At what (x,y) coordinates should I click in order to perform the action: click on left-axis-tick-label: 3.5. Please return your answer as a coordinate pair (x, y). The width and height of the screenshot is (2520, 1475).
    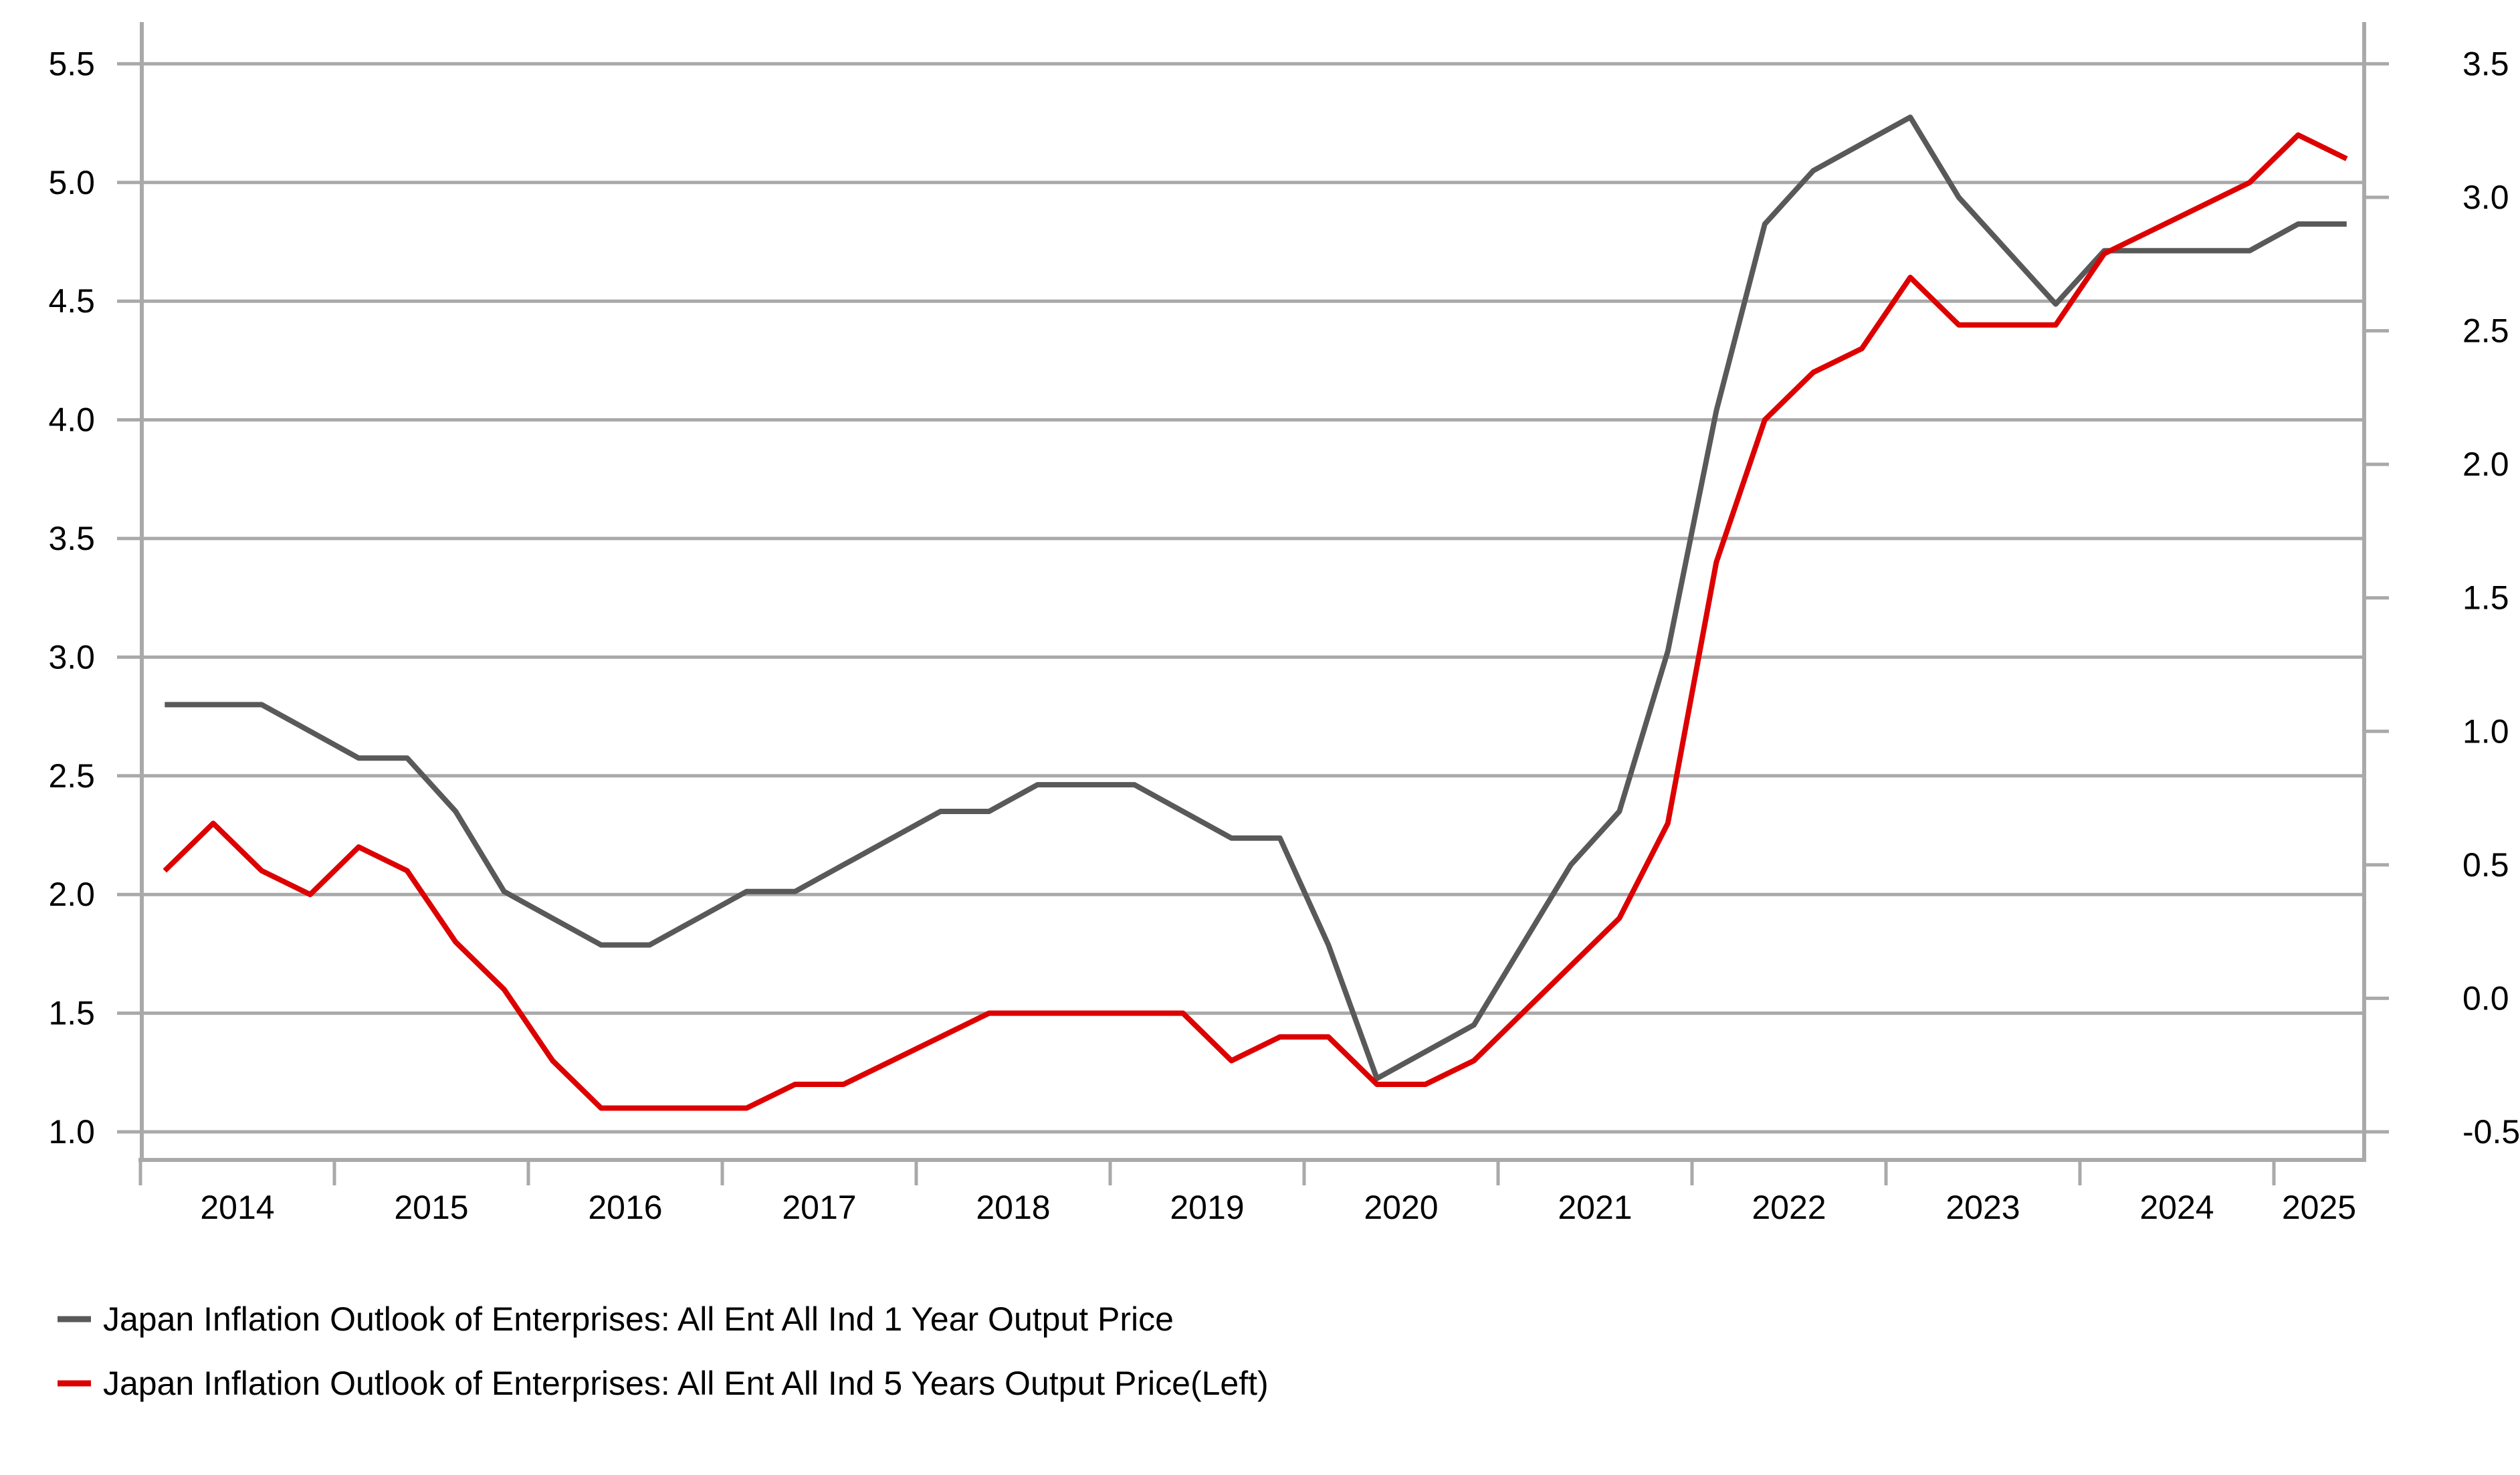
    Looking at the image, I should click on (71, 538).